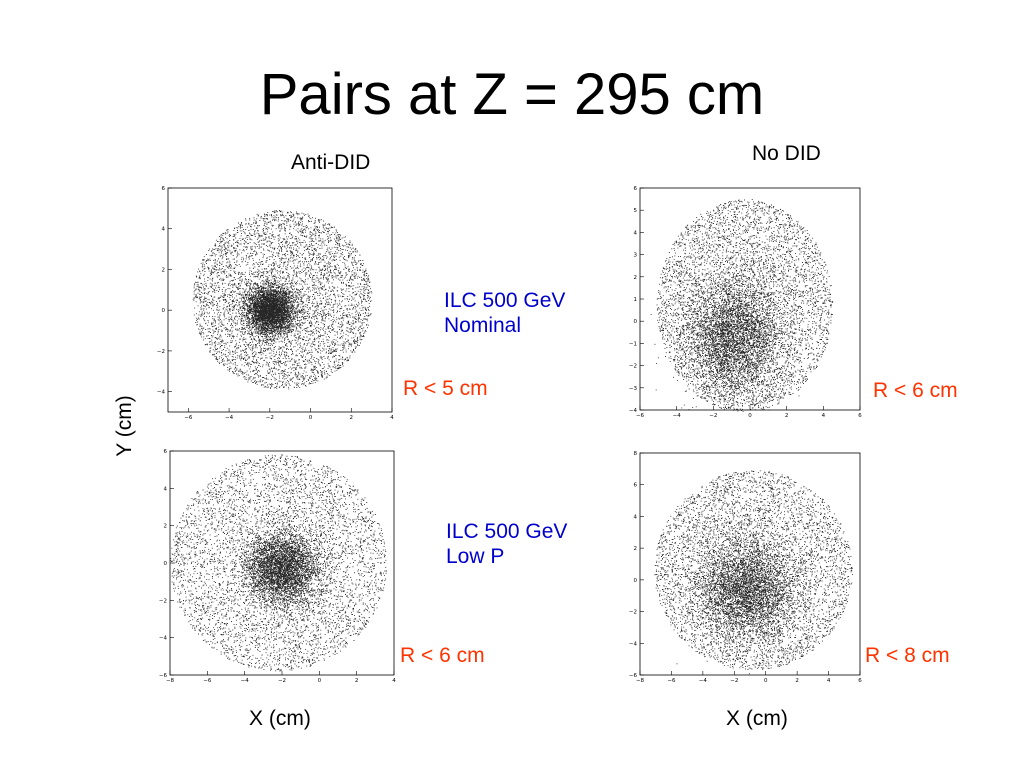 The image size is (1024, 768). What do you see at coordinates (907, 655) in the screenshot?
I see `radius-label-br: R < 8 cm` at bounding box center [907, 655].